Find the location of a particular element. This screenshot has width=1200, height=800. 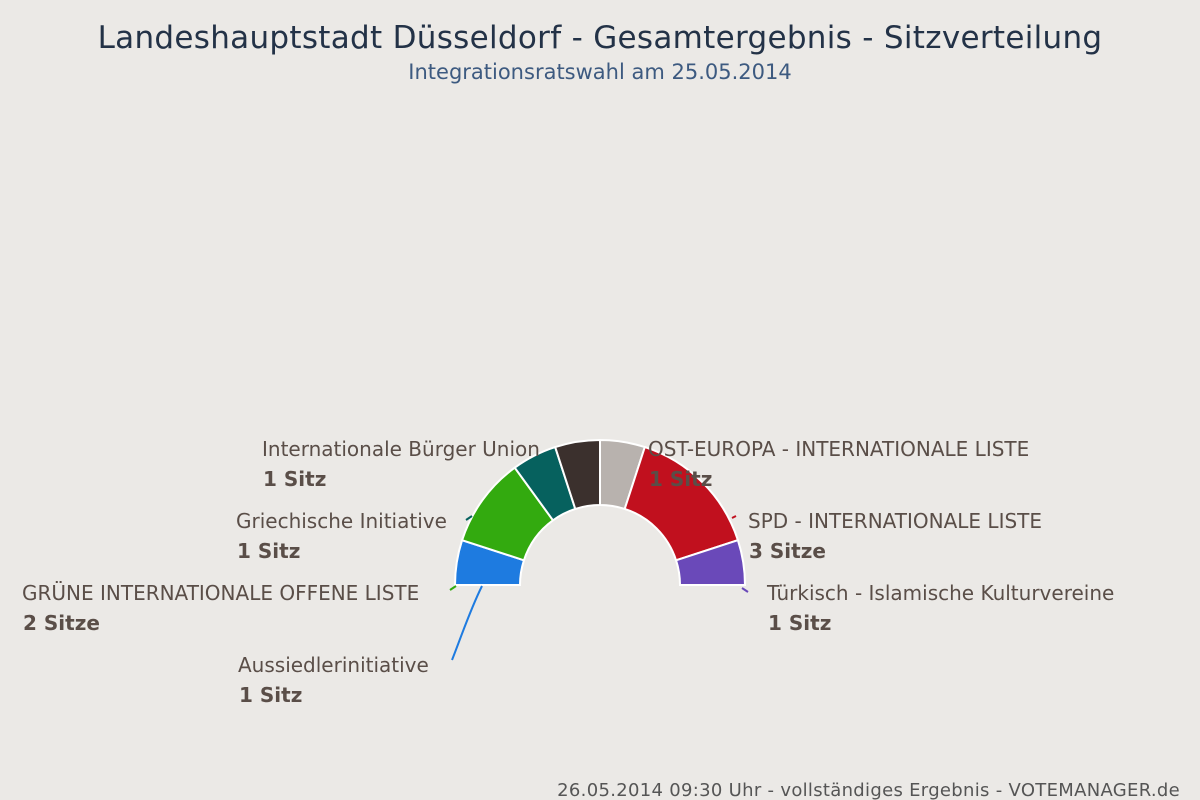

slice-label-value-5: 3 Sitze is located at coordinates (787, 551).